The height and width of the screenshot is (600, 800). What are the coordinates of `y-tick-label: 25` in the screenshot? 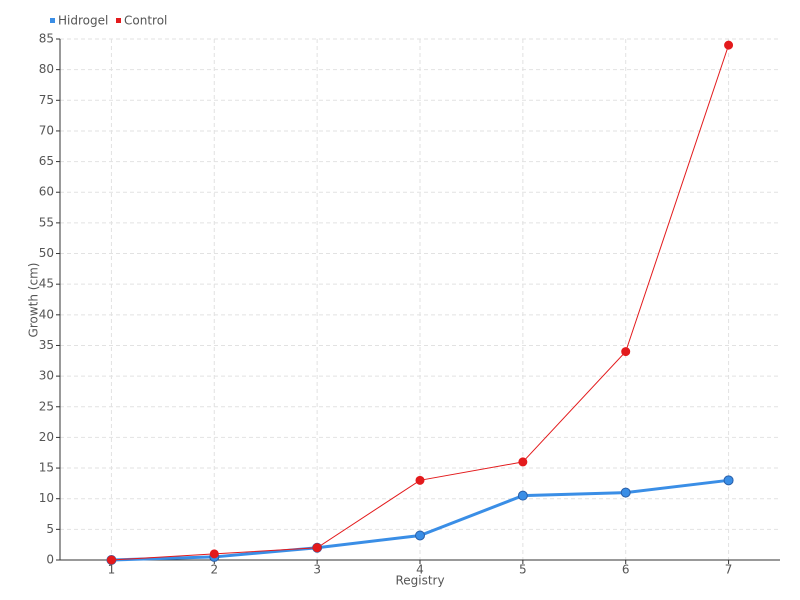 It's located at (46, 406).